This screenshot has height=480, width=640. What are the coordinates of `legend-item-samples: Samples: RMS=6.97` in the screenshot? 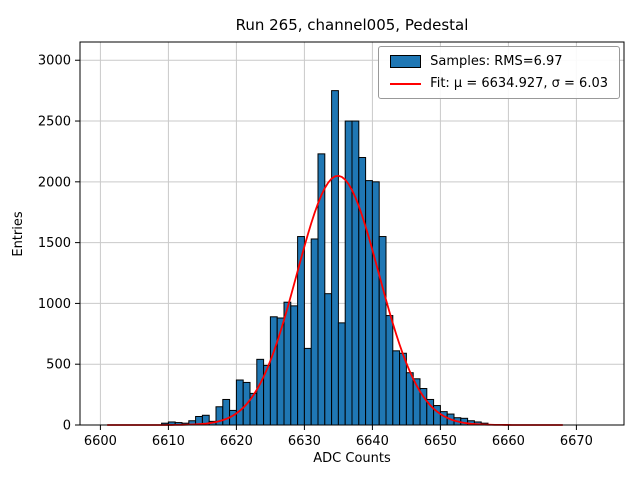 It's located at (499, 61).